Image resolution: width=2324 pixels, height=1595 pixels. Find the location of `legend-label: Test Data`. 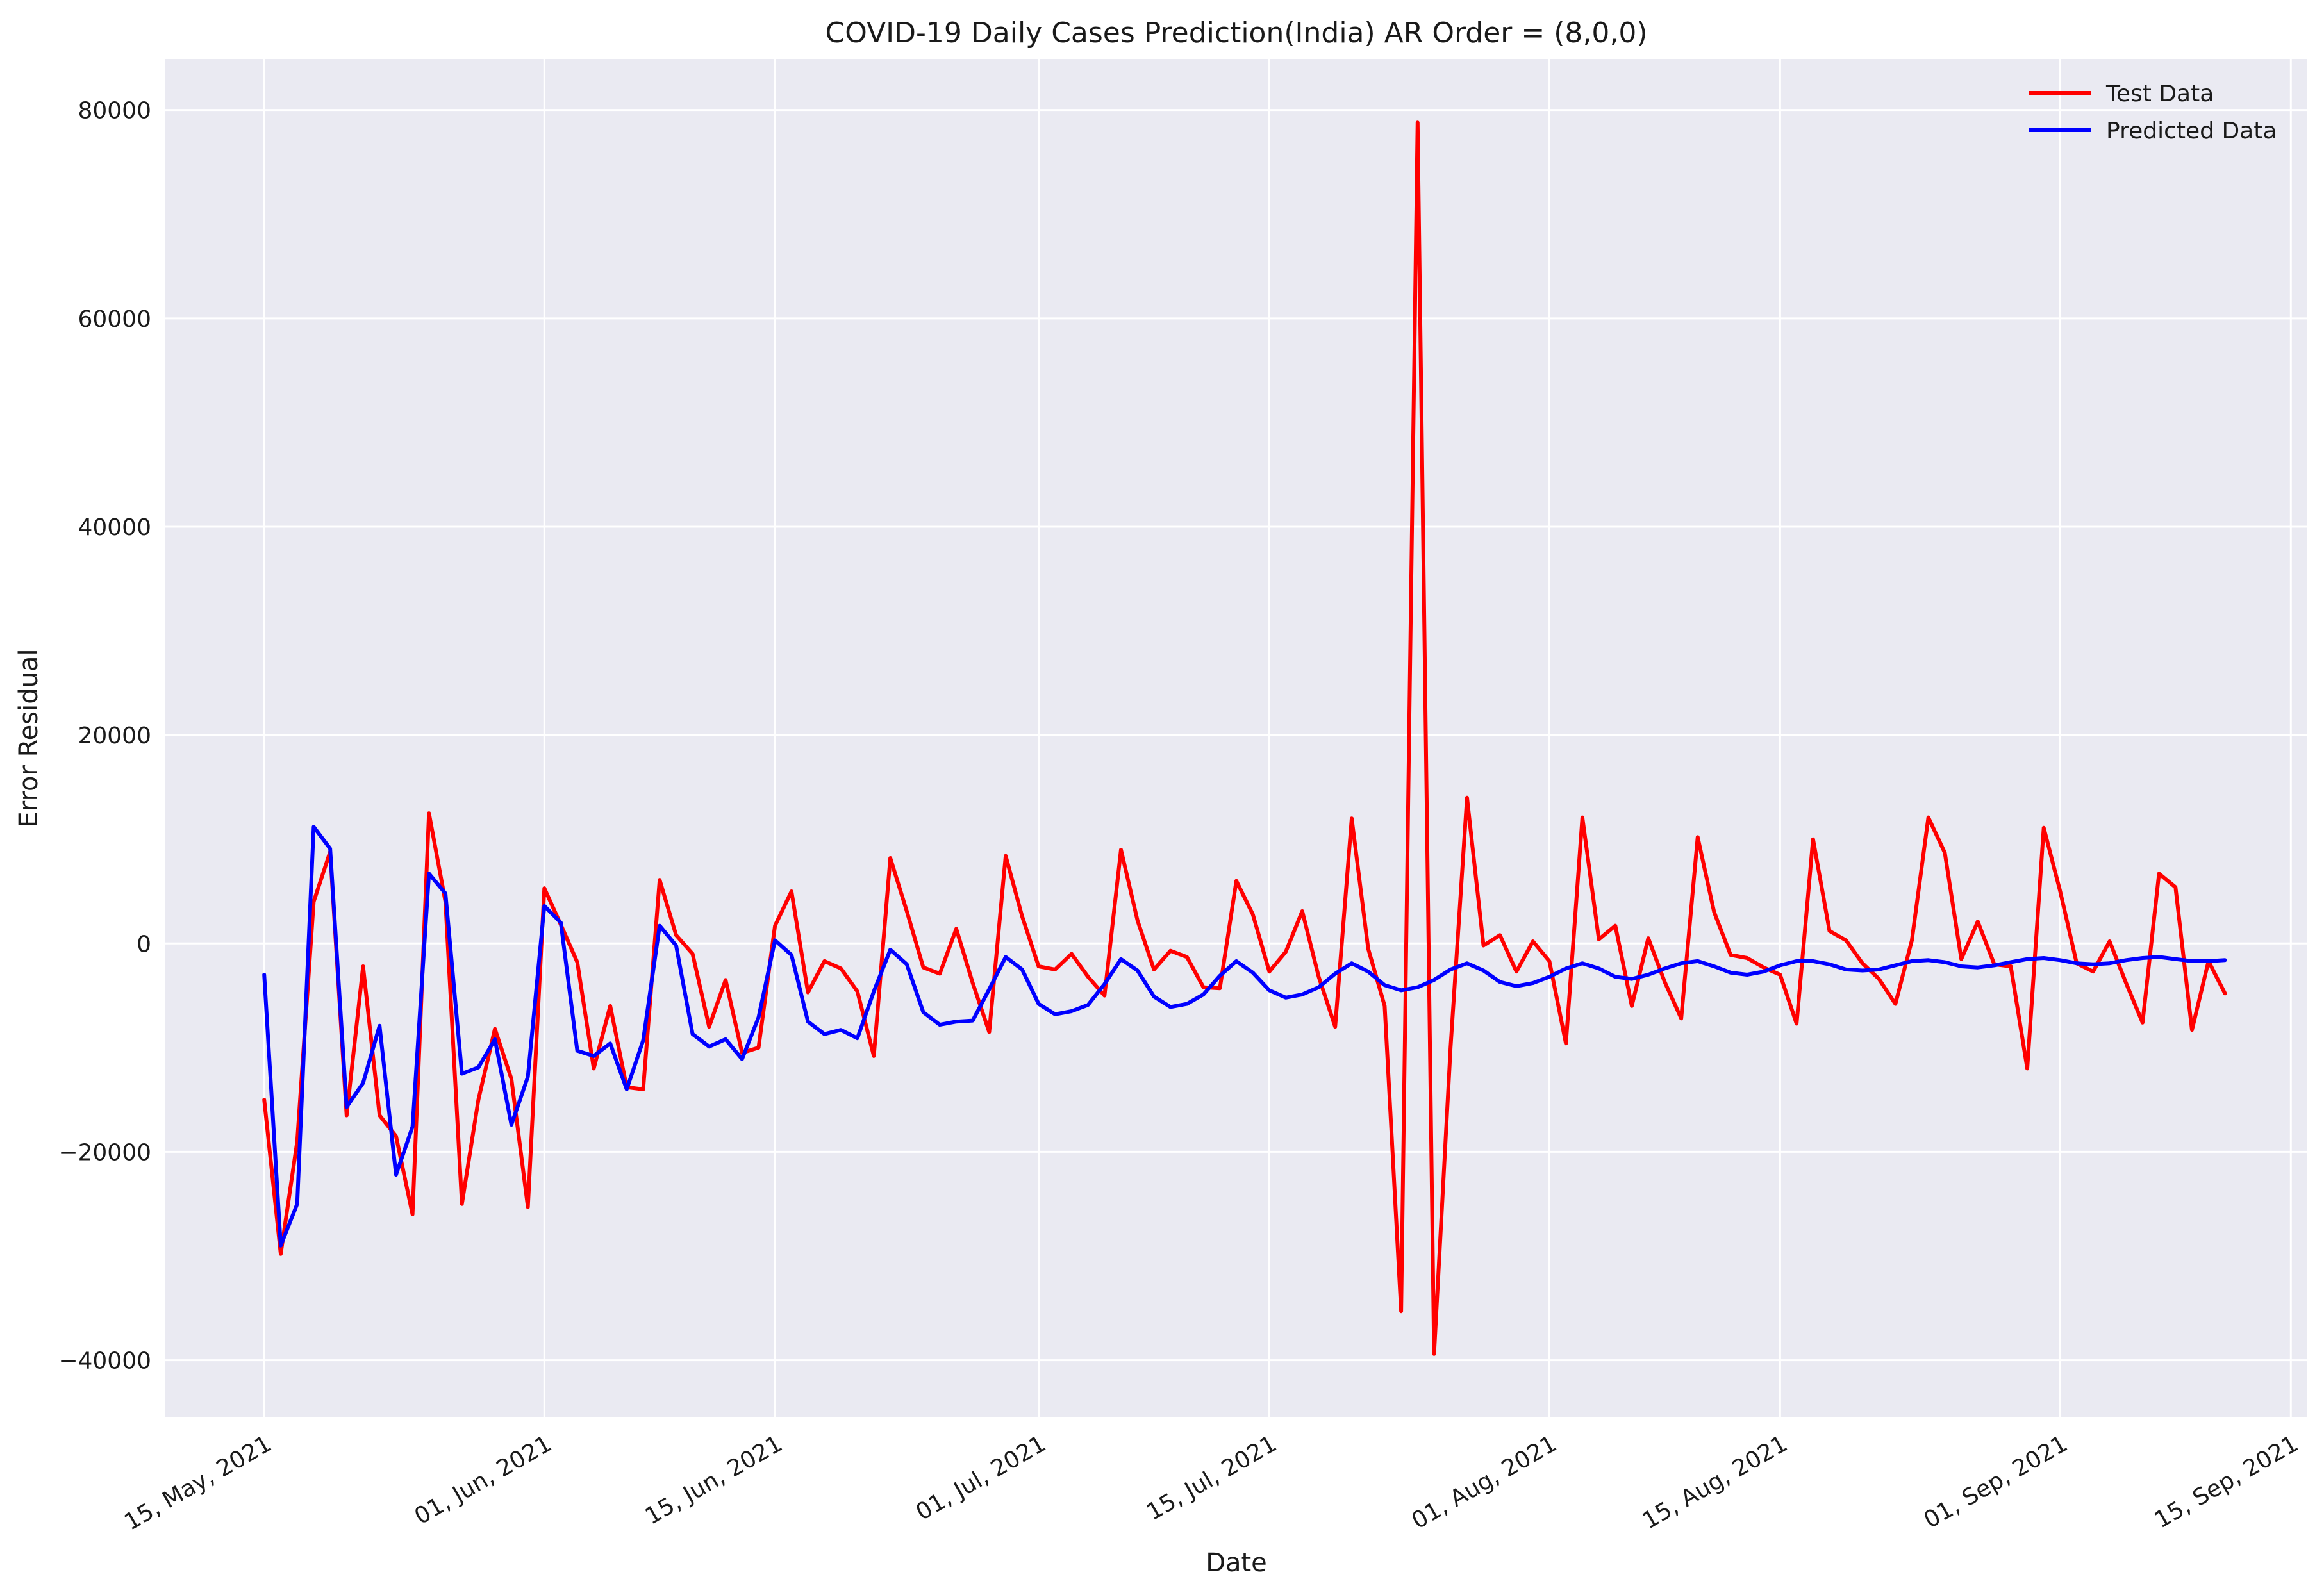

legend-label: Test Data is located at coordinates (2160, 94).